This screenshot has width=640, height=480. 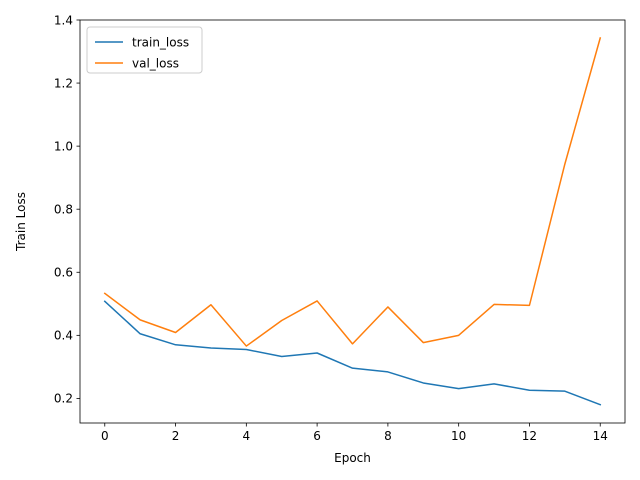 What do you see at coordinates (63, 146) in the screenshot?
I see `y-tick-label: 1.0` at bounding box center [63, 146].